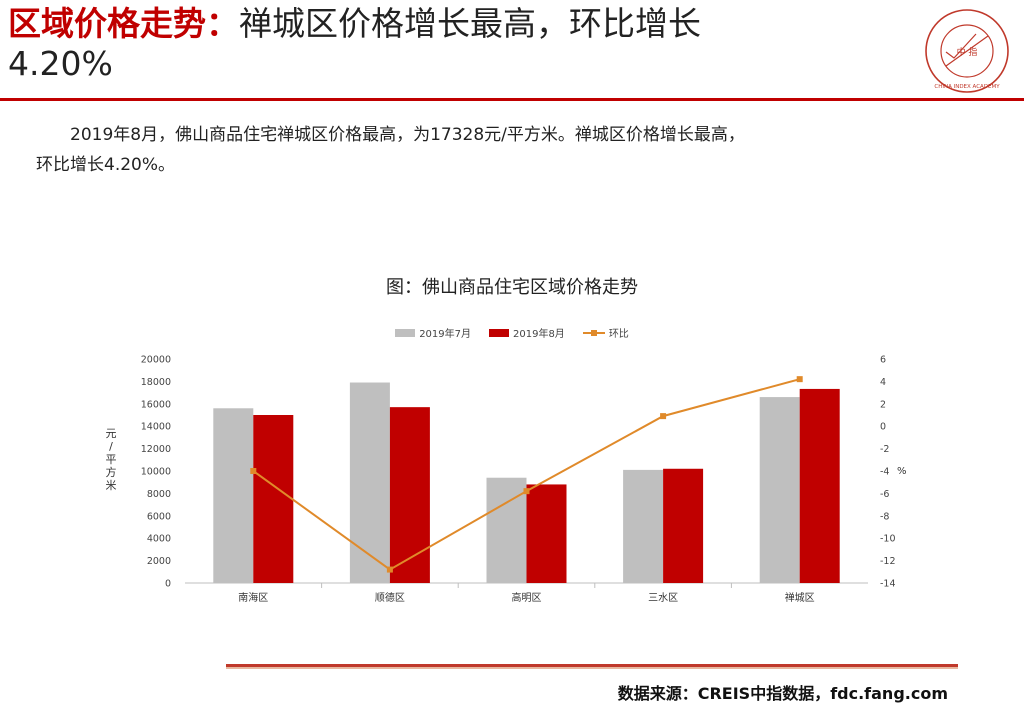  I want to click on y-tick-label-6: 12000, so click(156, 449).